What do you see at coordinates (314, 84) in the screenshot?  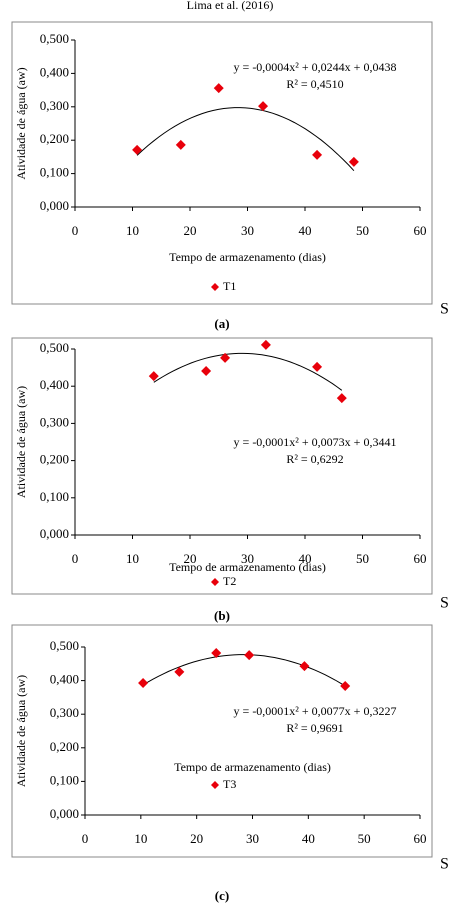 I see `r-squared: R² = 0,4510` at bounding box center [314, 84].